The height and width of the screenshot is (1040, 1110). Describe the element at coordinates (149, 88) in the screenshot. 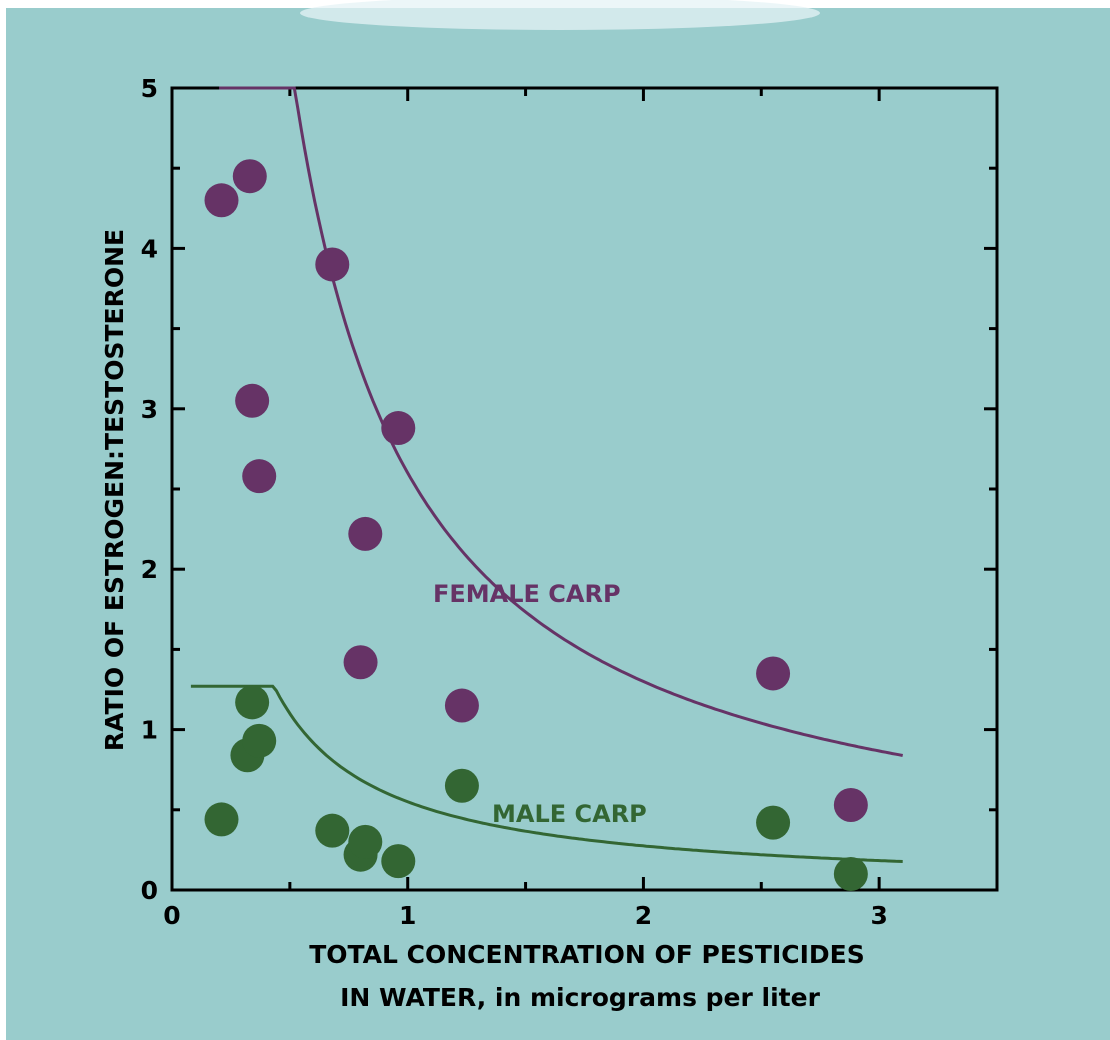

I see `y-tick-label: 5` at that location.